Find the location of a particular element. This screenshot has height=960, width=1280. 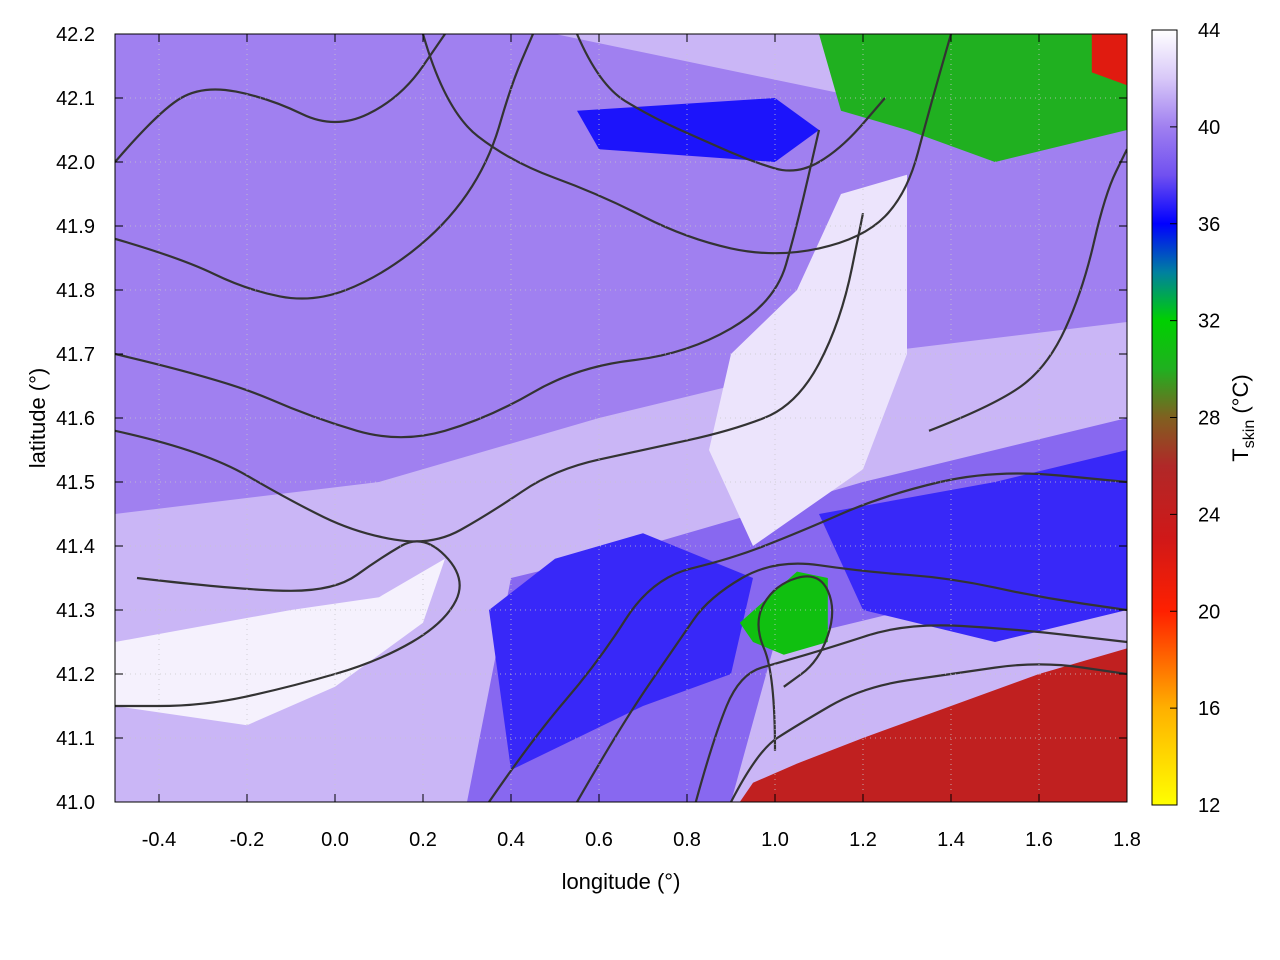

region-warm-band-south is located at coordinates (621, 651).